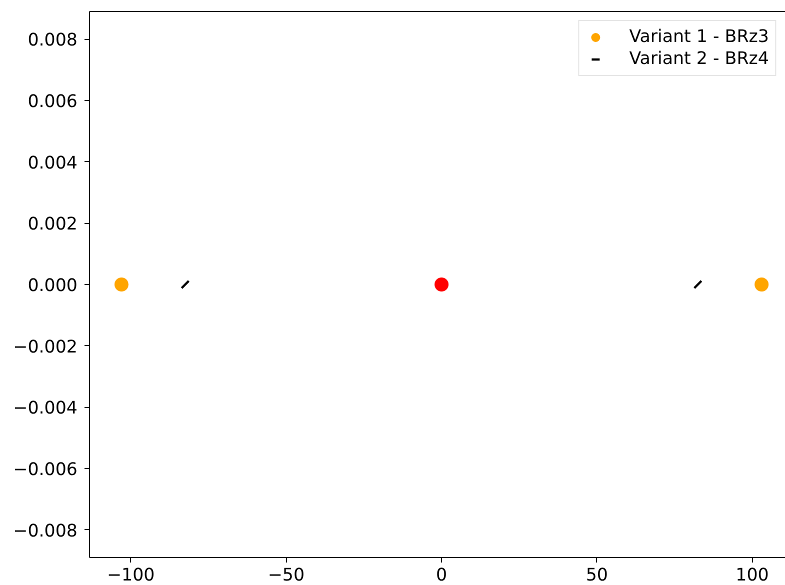 The image size is (785, 585). I want to click on y-tick-label: −0.004, so click(45, 408).